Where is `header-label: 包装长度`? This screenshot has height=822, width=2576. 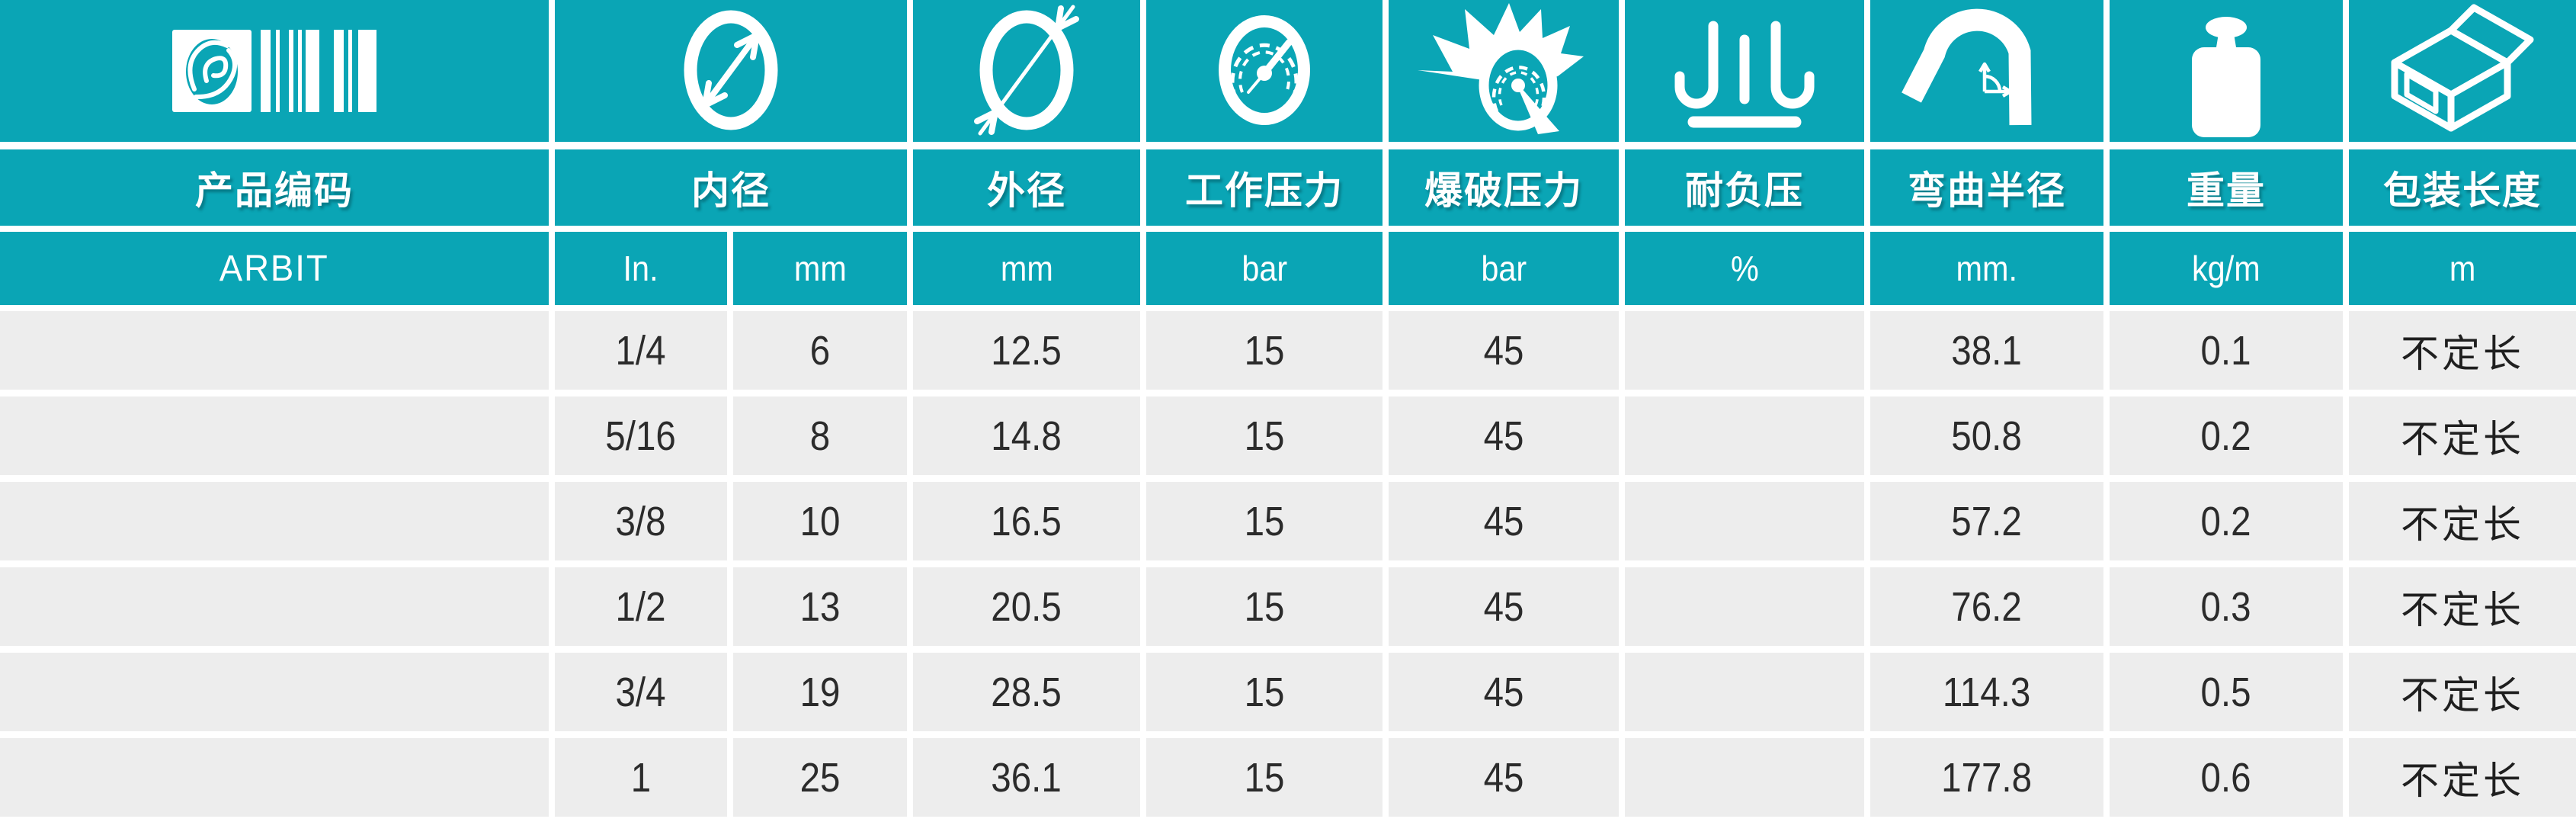 header-label: 包装长度 is located at coordinates (2462, 190).